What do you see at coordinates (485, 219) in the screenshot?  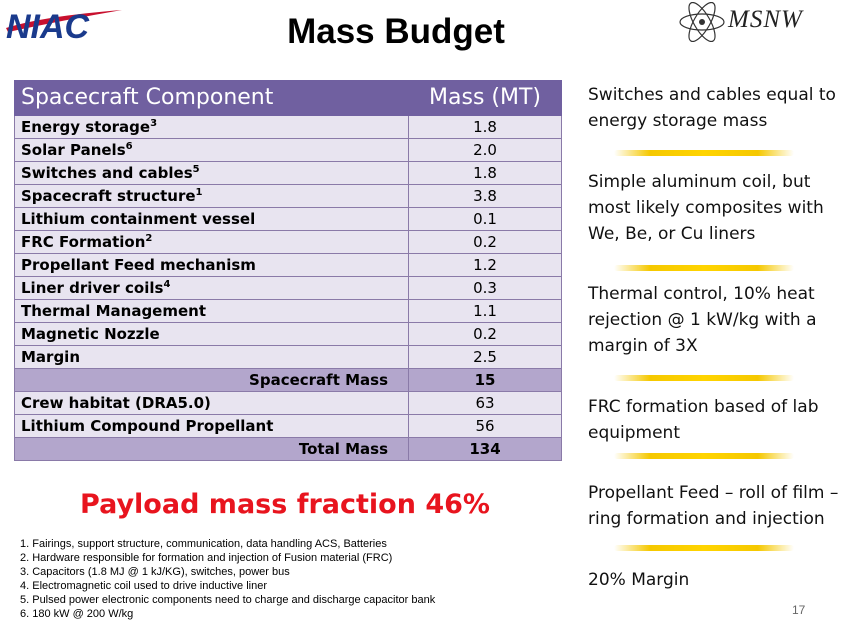 I see `component-mass: 0.1` at bounding box center [485, 219].